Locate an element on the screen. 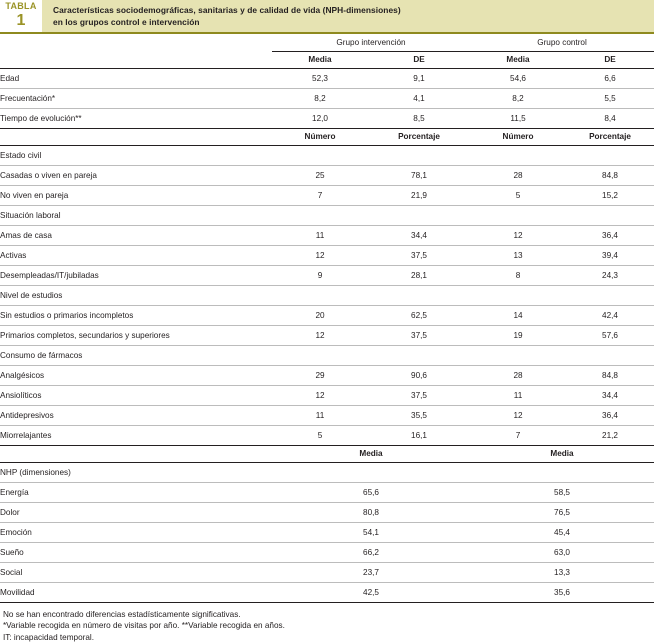 Image resolution: width=654 pixels, height=643 pixels. cell-intervention-porcentaje: 28,1 is located at coordinates (419, 275).